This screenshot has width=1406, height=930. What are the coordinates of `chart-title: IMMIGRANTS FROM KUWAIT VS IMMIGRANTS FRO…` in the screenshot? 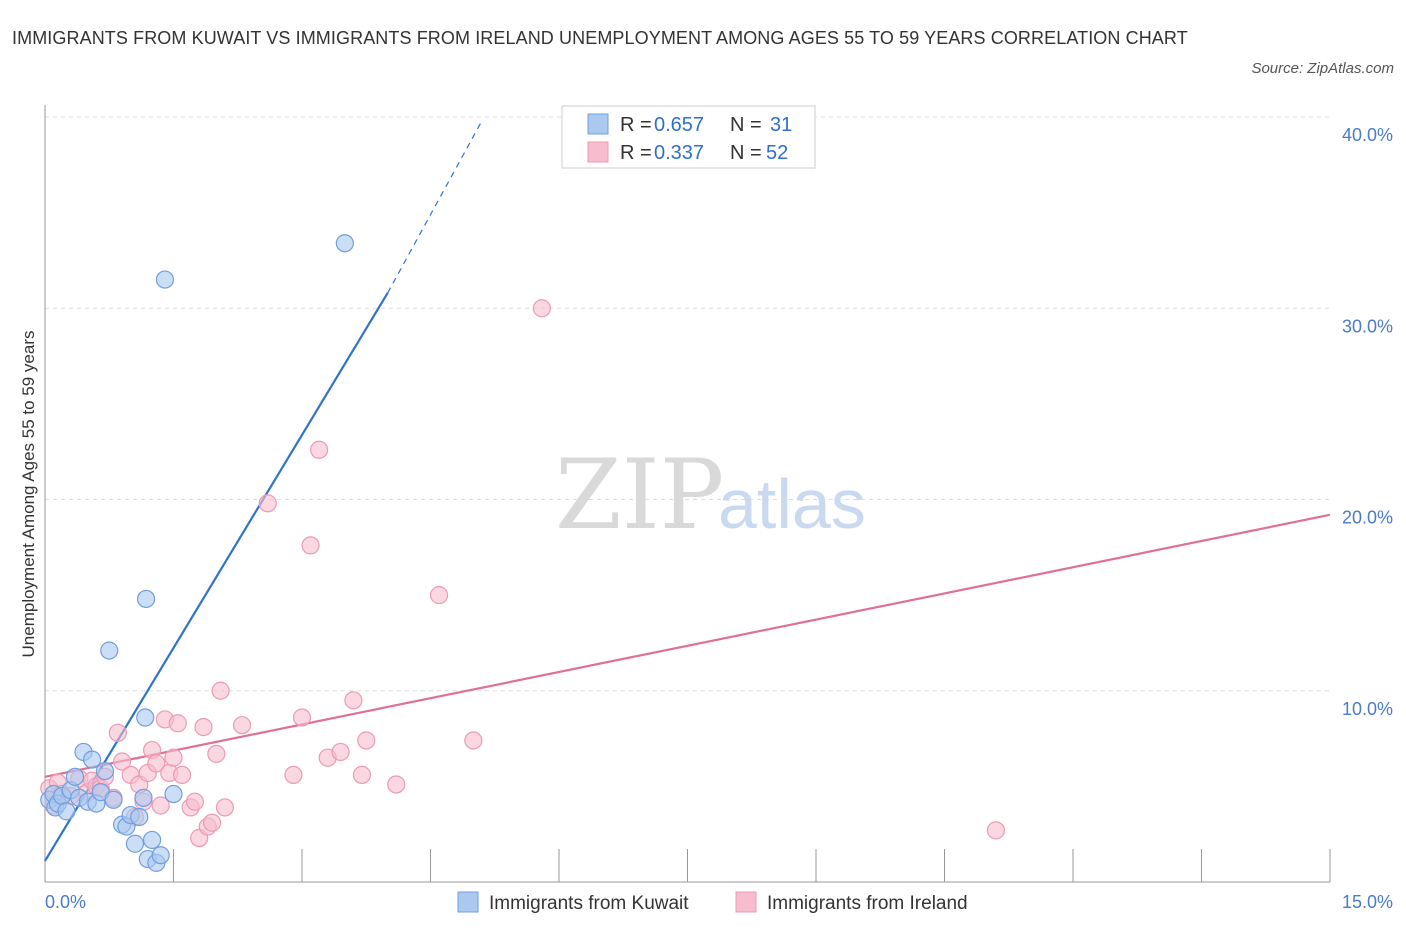 It's located at (600, 38).